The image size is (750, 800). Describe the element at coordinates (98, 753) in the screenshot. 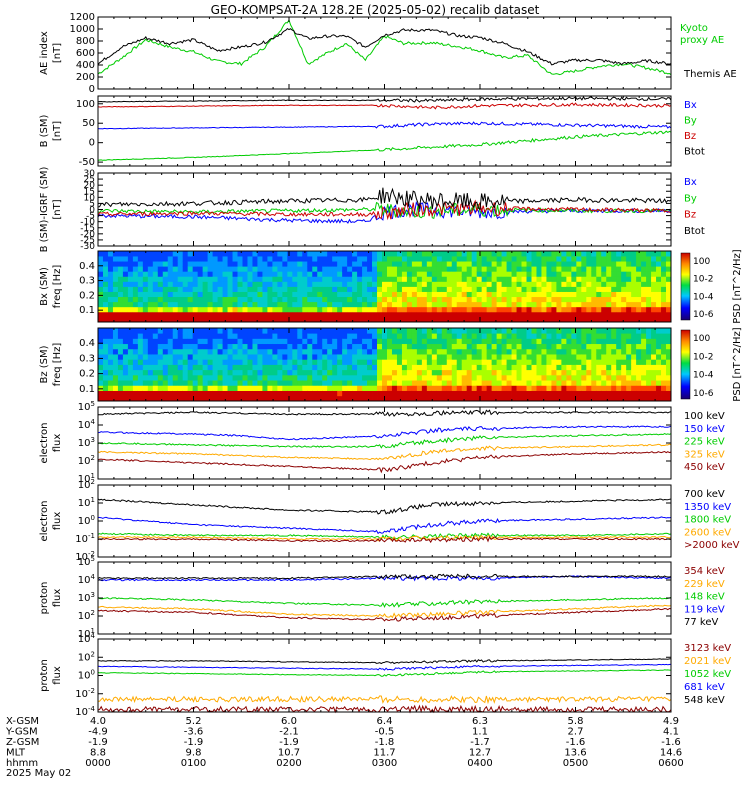

I see `ephemeris-value: 8.8` at that location.